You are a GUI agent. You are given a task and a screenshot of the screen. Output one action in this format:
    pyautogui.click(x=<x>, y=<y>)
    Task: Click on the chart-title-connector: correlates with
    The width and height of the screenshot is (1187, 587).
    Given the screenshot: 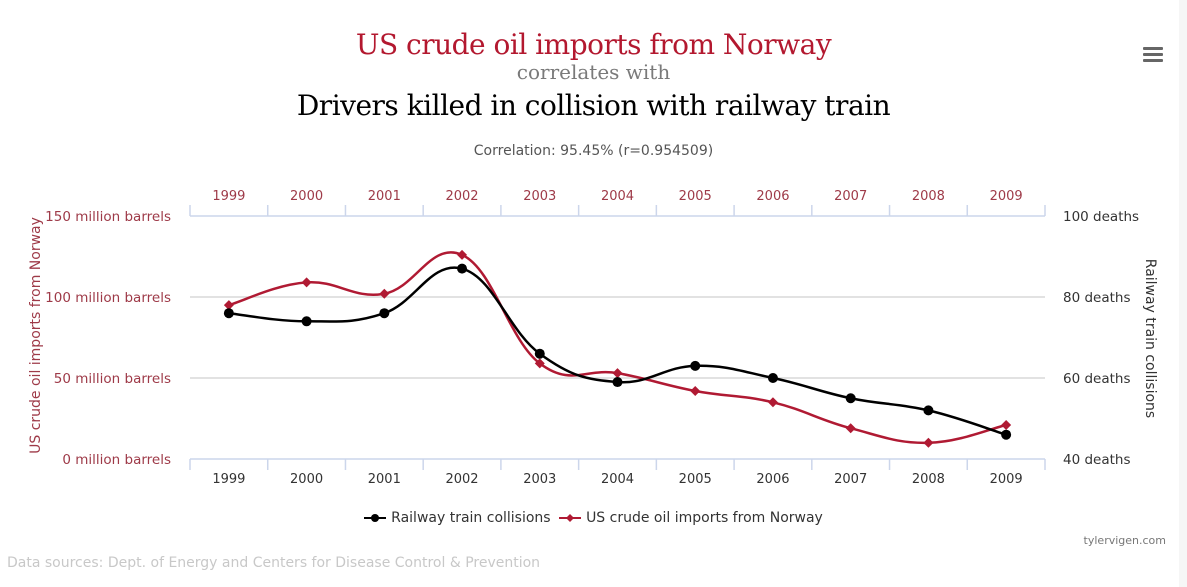 What is the action you would take?
    pyautogui.click(x=593, y=72)
    